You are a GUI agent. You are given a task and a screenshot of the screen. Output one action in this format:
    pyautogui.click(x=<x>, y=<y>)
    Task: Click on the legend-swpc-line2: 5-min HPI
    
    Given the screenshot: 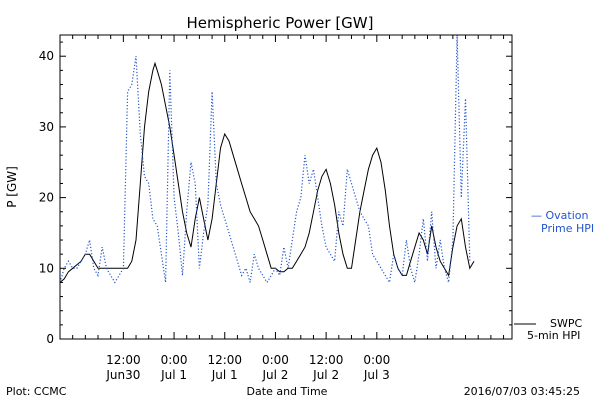 What is the action you would take?
    pyautogui.click(x=553, y=335)
    